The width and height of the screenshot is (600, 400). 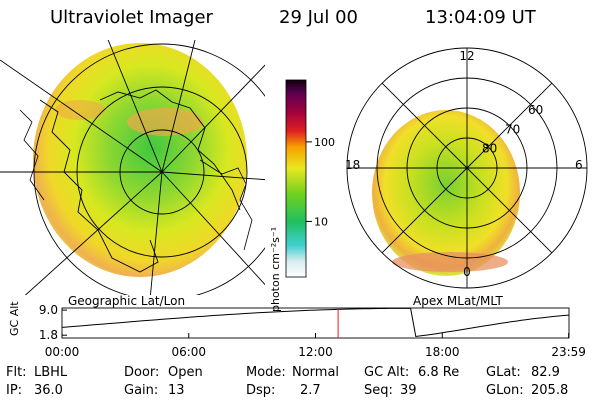 What do you see at coordinates (315, 352) in the screenshot?
I see `altitude-x-tick-label: 12:00` at bounding box center [315, 352].